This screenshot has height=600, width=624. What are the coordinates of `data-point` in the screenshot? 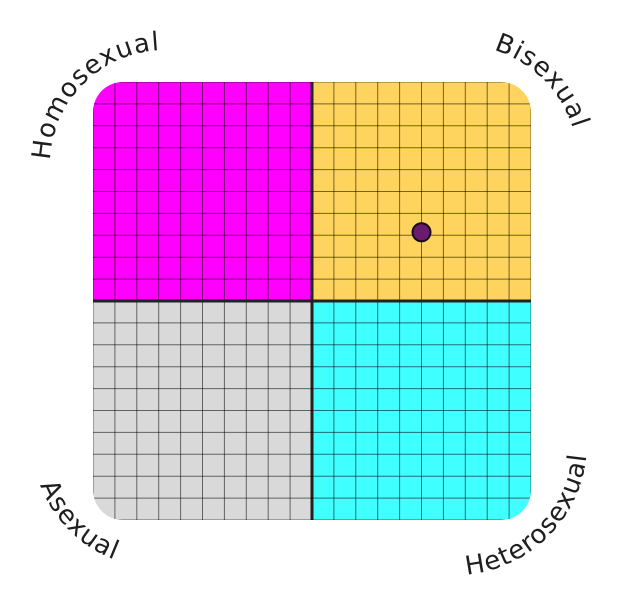 It's located at (421, 232).